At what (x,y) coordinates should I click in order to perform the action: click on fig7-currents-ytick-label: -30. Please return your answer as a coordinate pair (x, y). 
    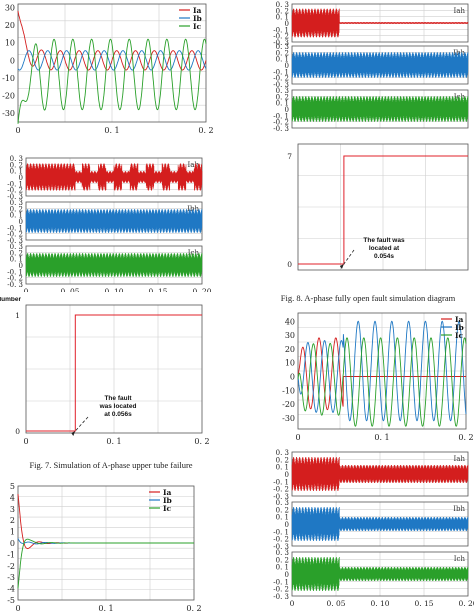
    Looking at the image, I should click on (8, 113).